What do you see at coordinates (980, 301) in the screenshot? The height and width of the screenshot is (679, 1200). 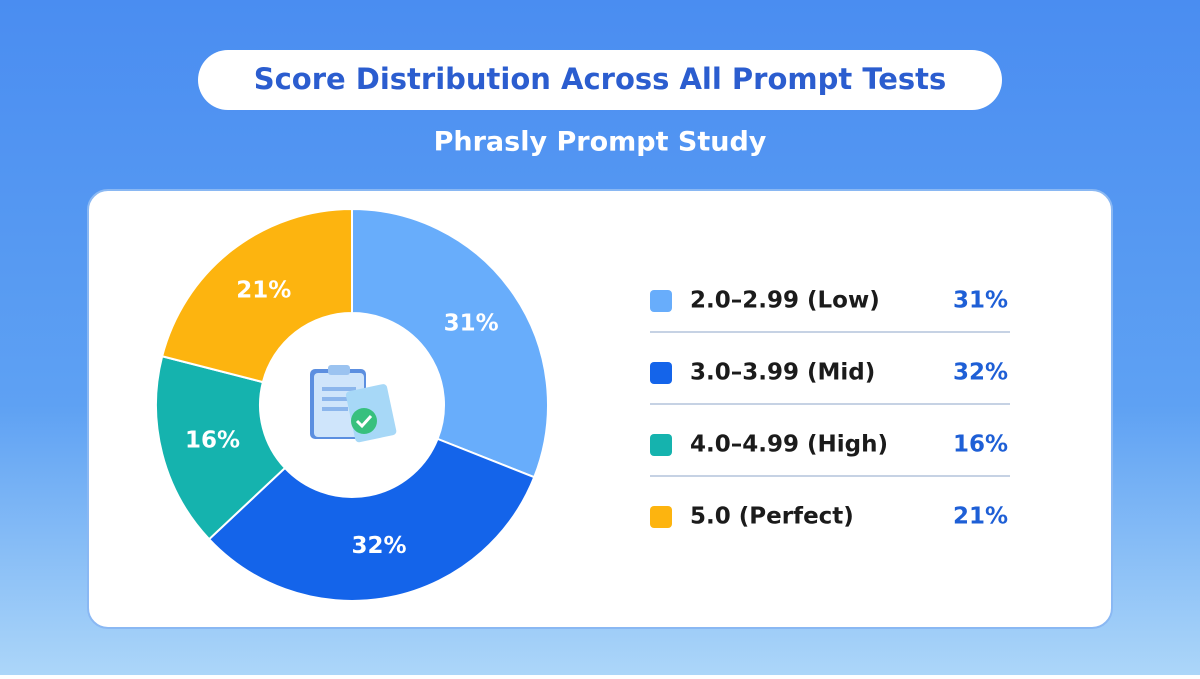 I see `legend-value: 31%` at bounding box center [980, 301].